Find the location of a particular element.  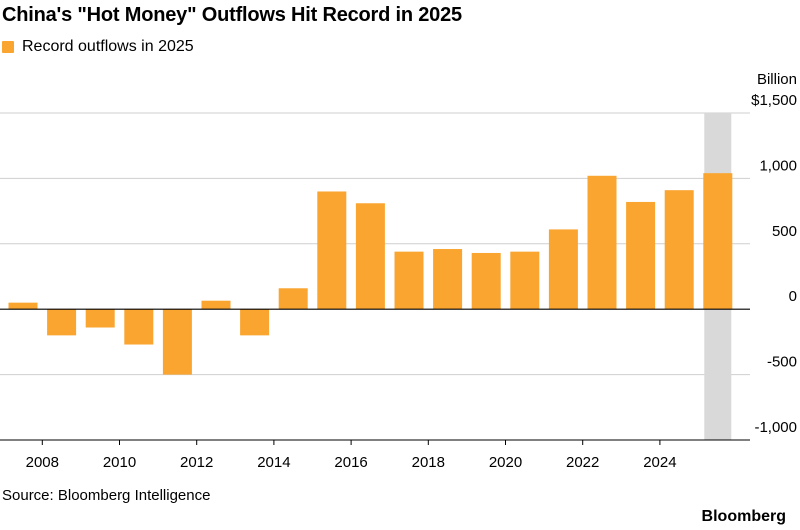

legend-label: Record outflows in 2025 is located at coordinates (108, 46).